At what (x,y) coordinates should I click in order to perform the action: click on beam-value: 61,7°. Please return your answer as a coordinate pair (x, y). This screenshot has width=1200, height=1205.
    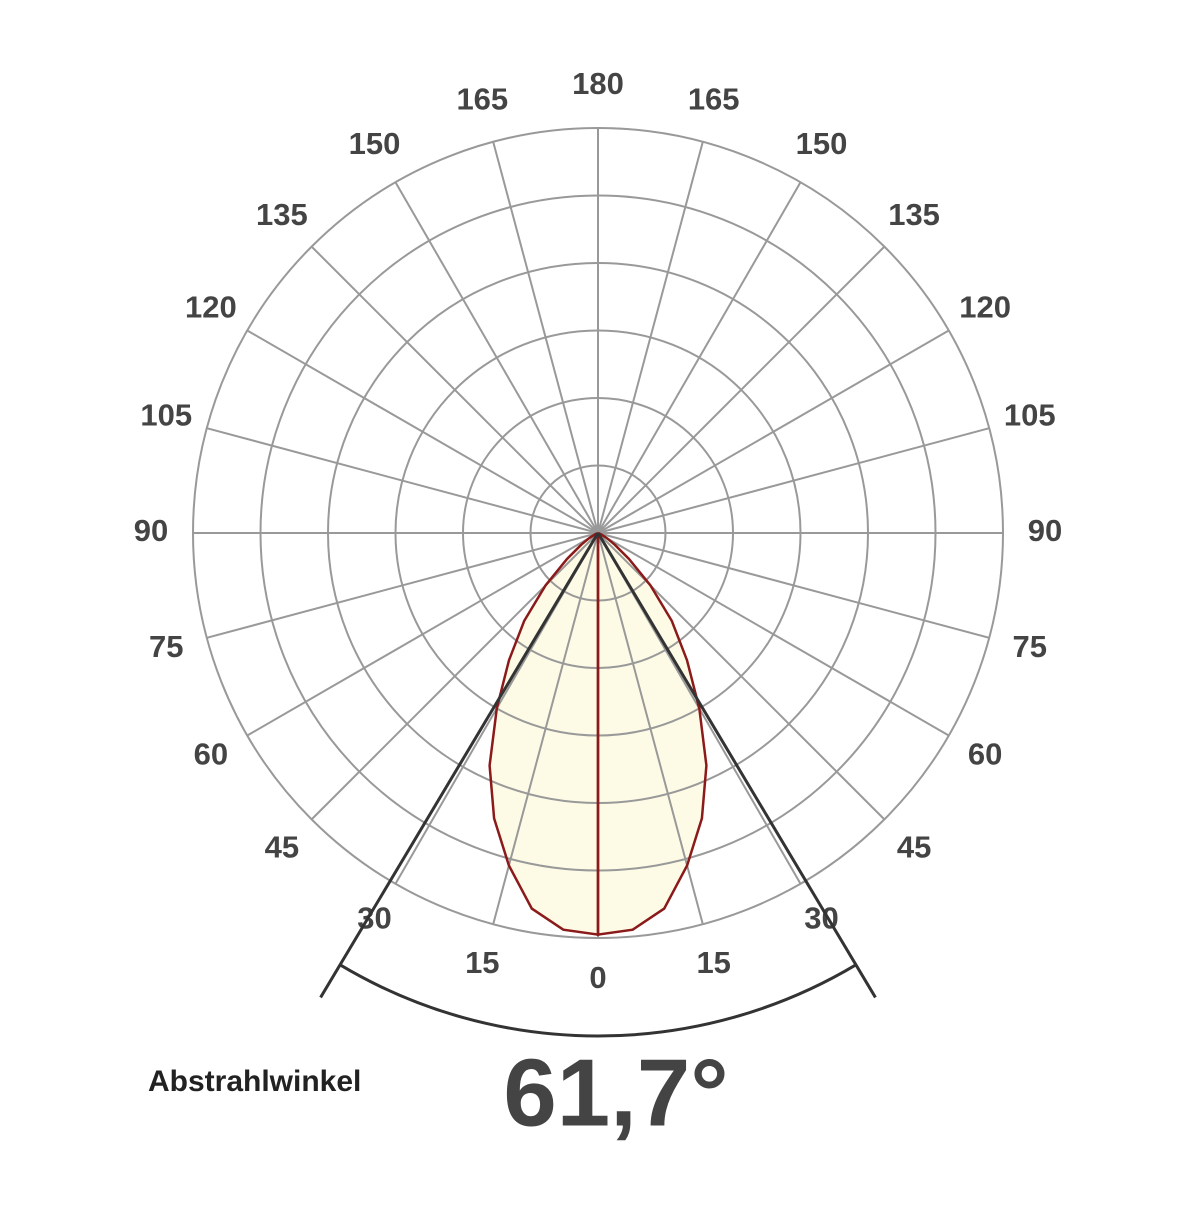
    Looking at the image, I should click on (615, 1092).